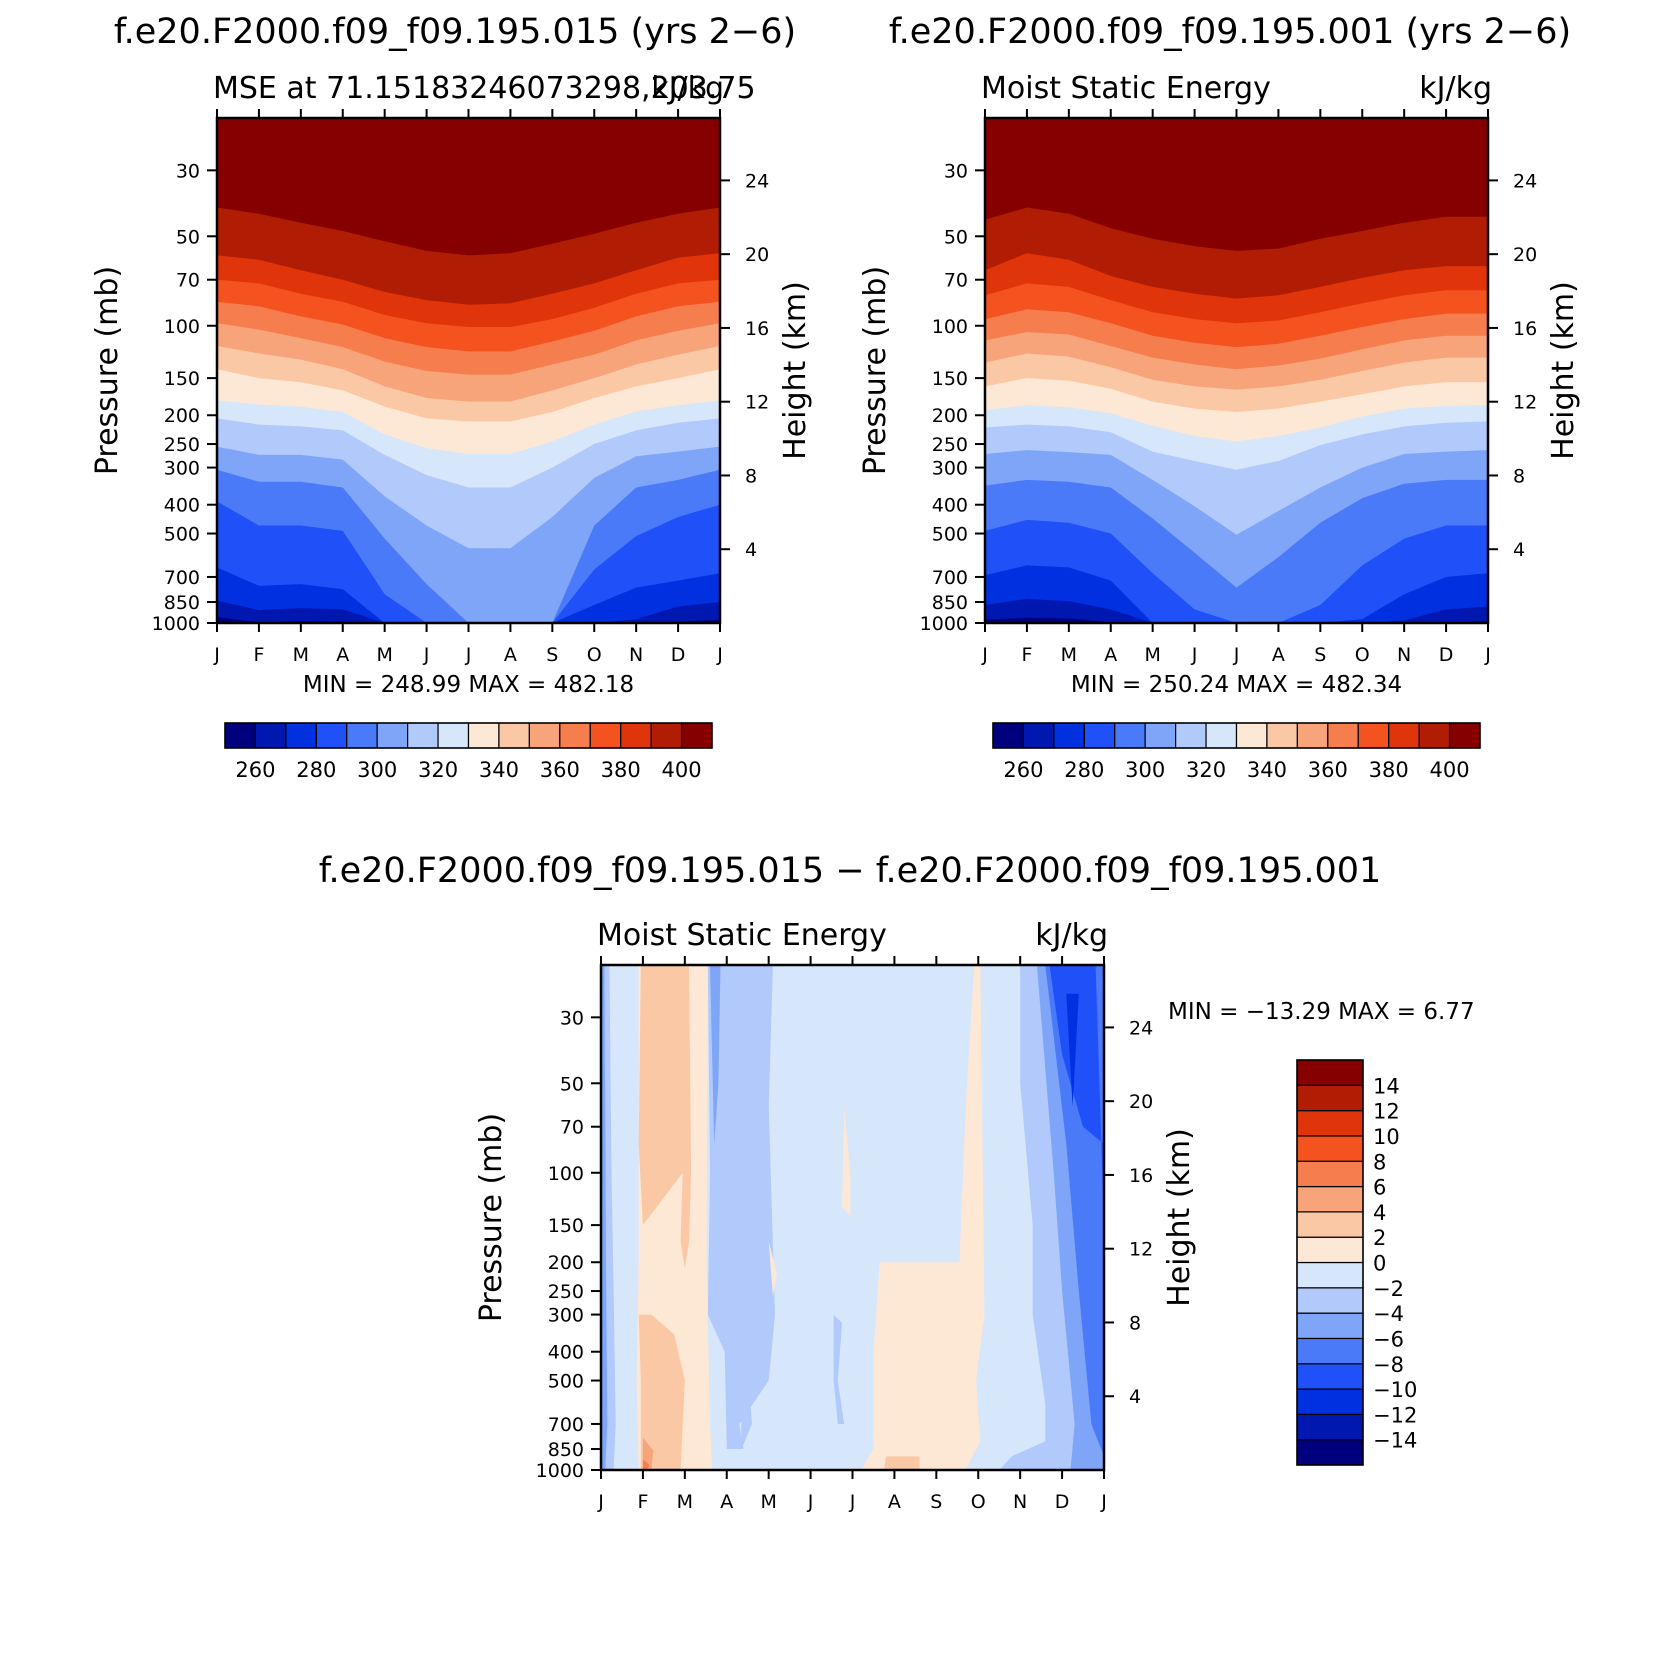  Describe the element at coordinates (1135, 1323) in the screenshot. I see `y2-tick-label: 8` at that location.